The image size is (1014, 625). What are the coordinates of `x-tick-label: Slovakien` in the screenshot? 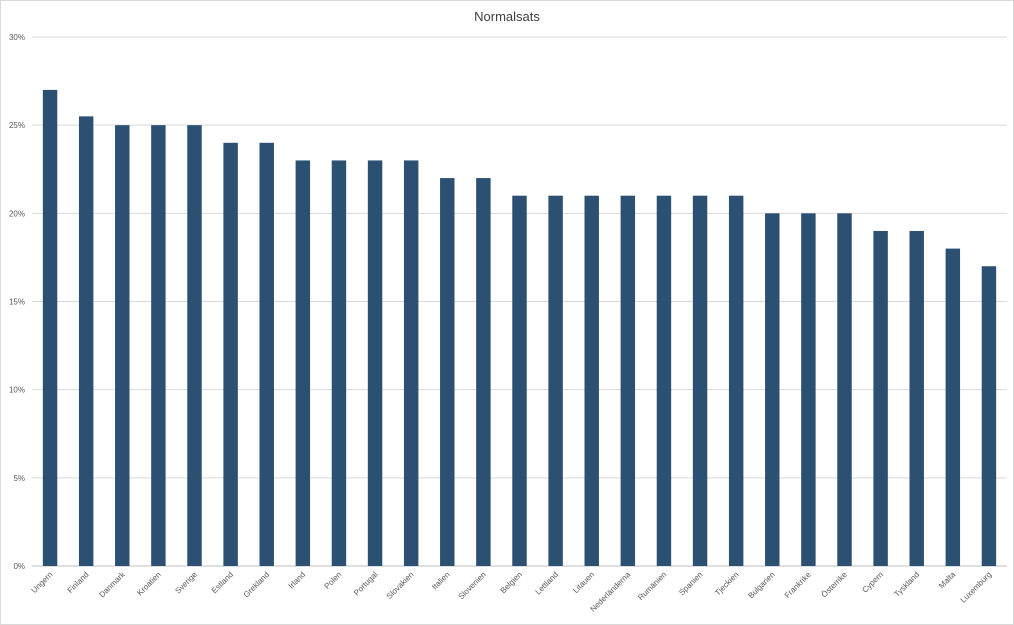 It's located at (400, 585).